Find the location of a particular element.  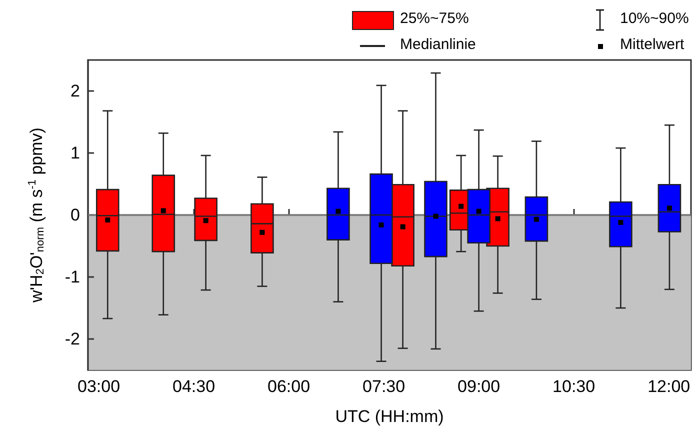

y-tick-label: -1 is located at coordinates (72, 277).